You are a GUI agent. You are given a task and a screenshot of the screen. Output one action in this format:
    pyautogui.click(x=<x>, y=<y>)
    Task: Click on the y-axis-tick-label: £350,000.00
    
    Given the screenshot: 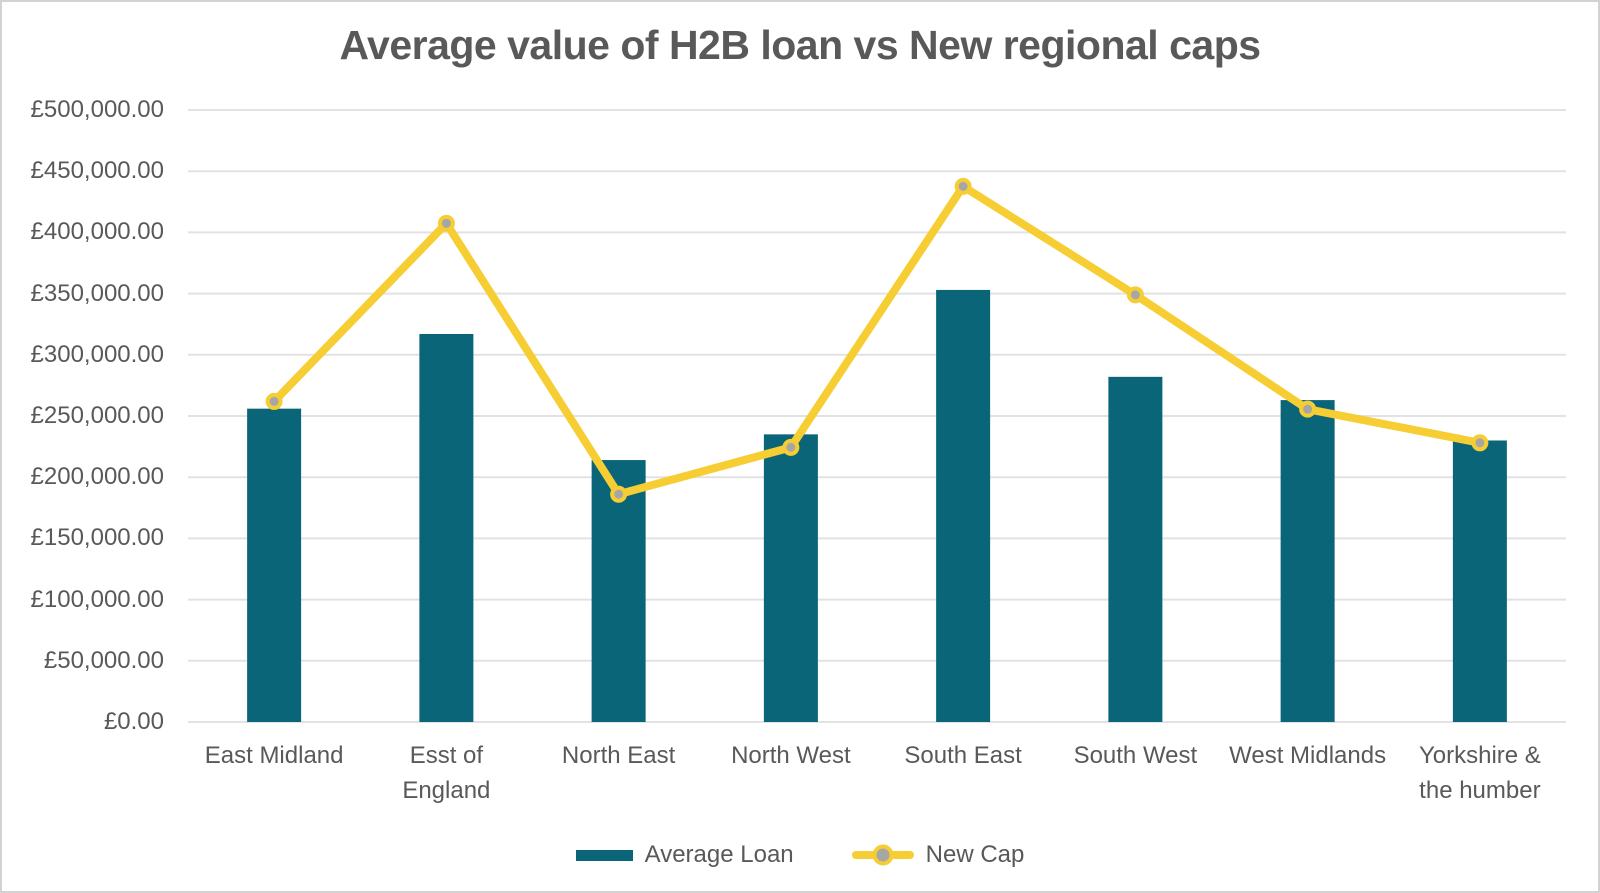 What is the action you would take?
    pyautogui.click(x=97, y=293)
    